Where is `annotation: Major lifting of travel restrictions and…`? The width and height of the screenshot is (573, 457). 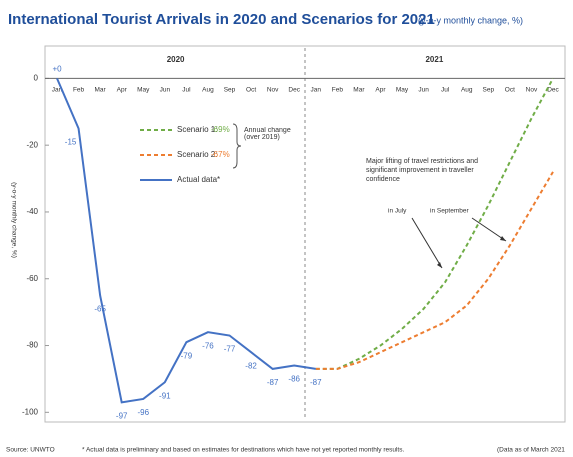
annotation: Major lifting of travel restrictions and… is located at coordinates (422, 171).